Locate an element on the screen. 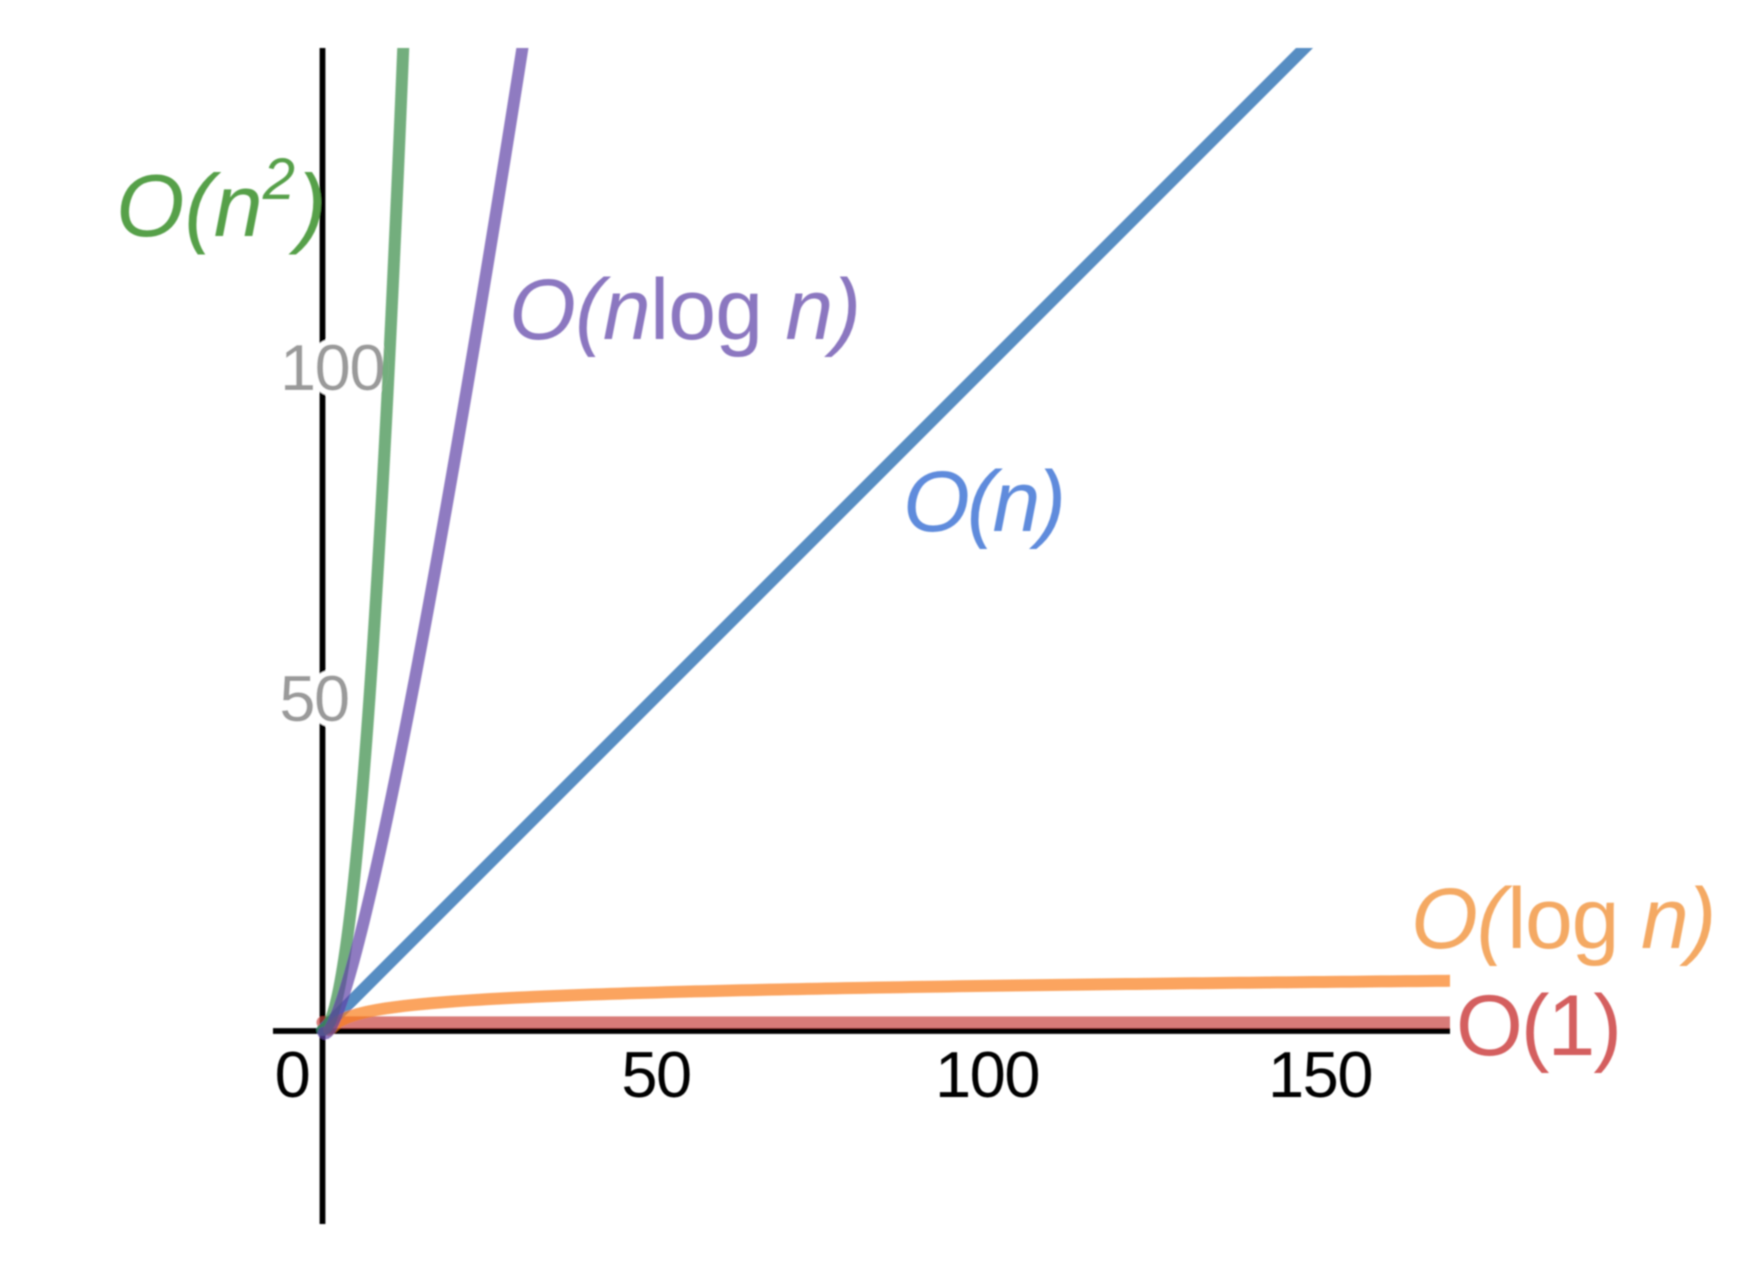  svg-text: O(n2) is located at coordinates (221, 201).